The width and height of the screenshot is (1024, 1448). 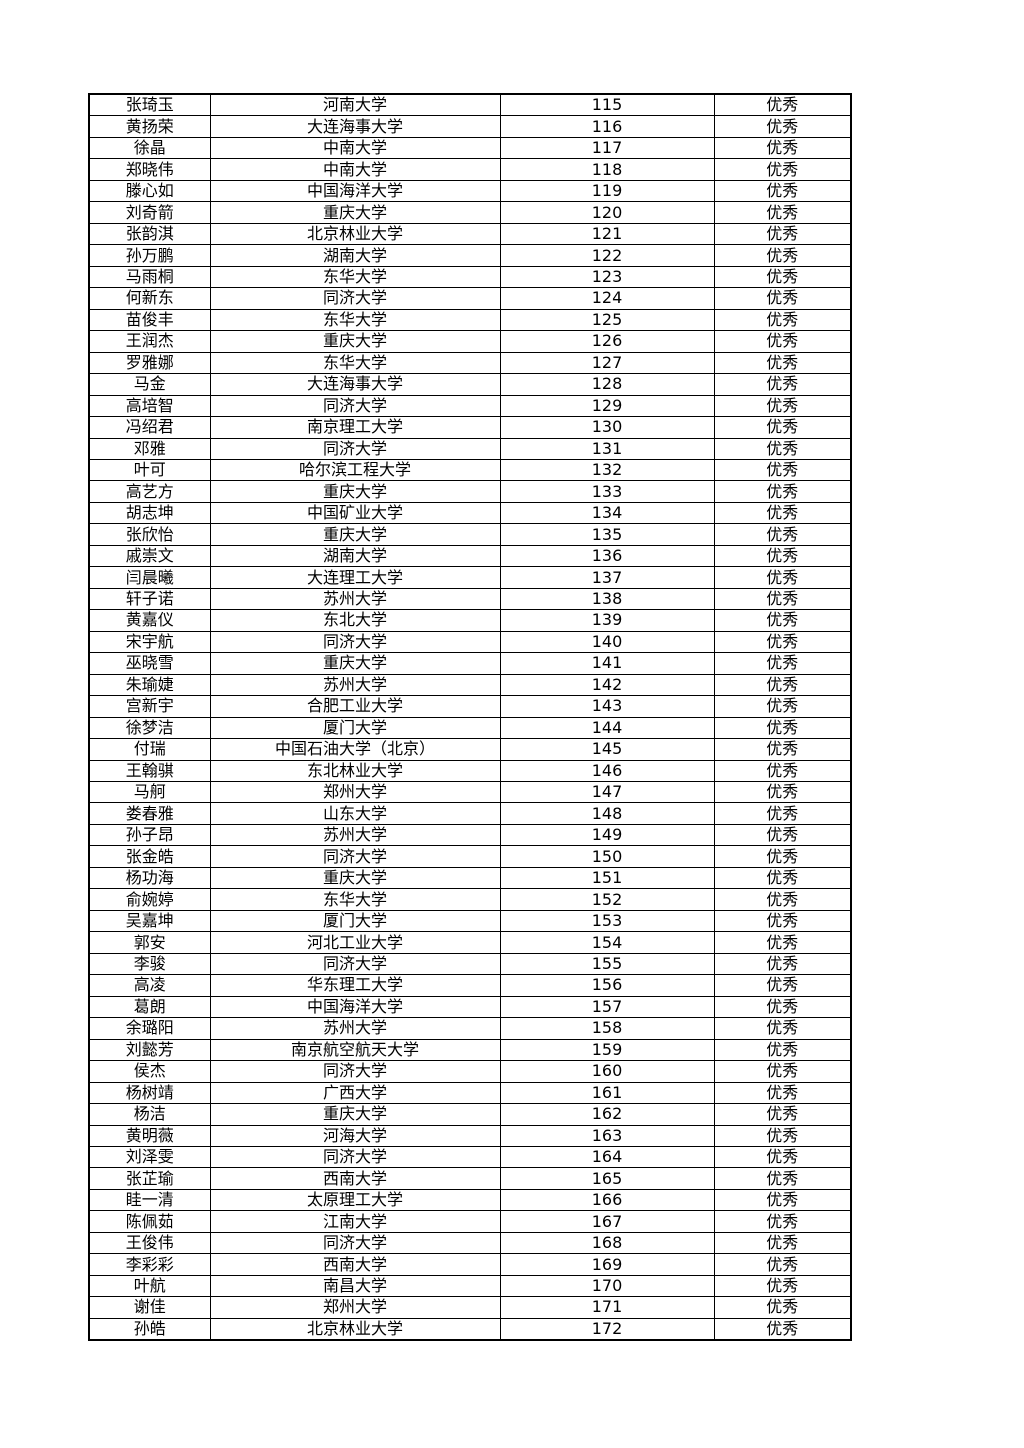 What do you see at coordinates (607, 1157) in the screenshot?
I see `number: 164` at bounding box center [607, 1157].